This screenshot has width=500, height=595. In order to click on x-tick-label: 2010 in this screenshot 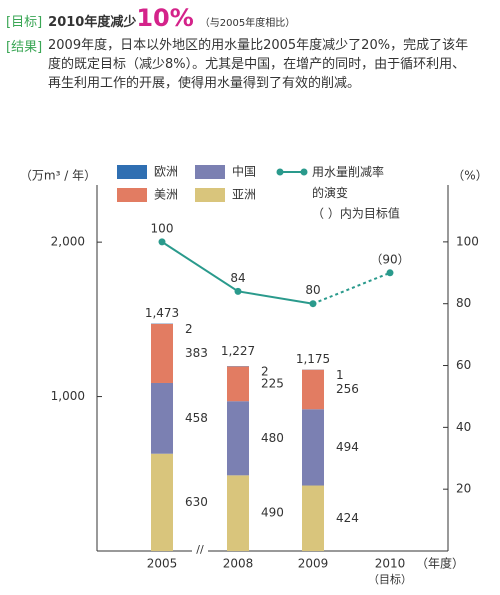, I will do `click(390, 564)`.